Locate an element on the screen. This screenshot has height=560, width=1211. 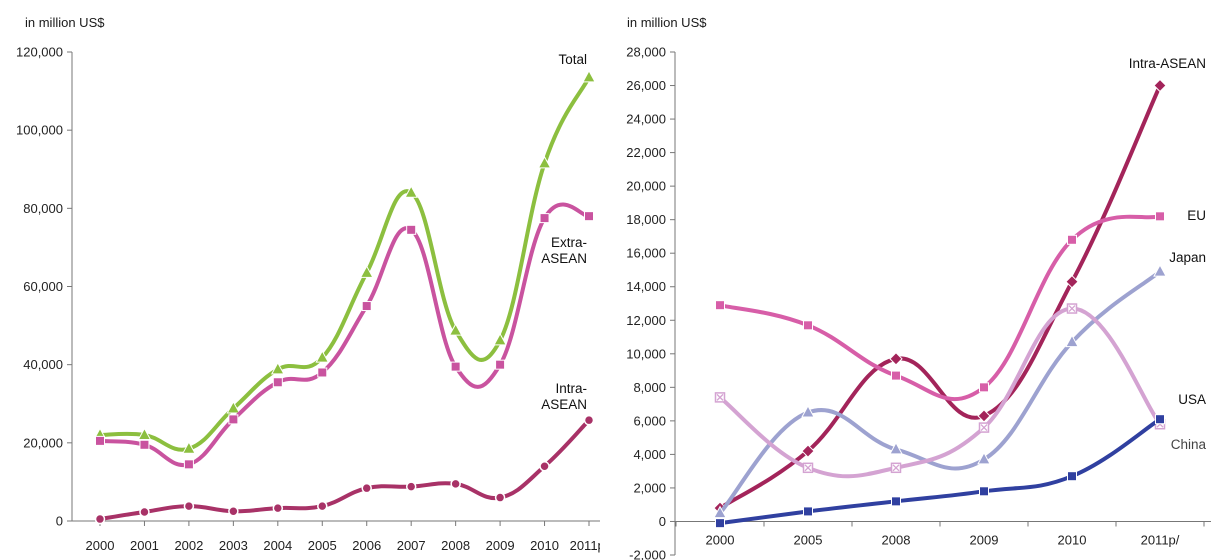
y-tick-label: 60,000 is located at coordinates (43, 286).